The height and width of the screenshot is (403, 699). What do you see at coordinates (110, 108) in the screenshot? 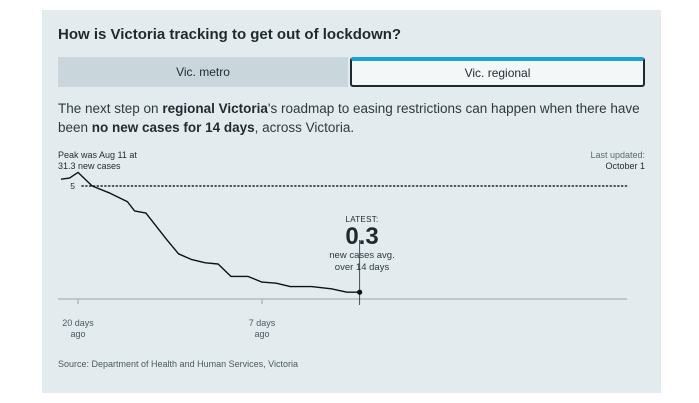
I see `description-text: The next step on` at bounding box center [110, 108].